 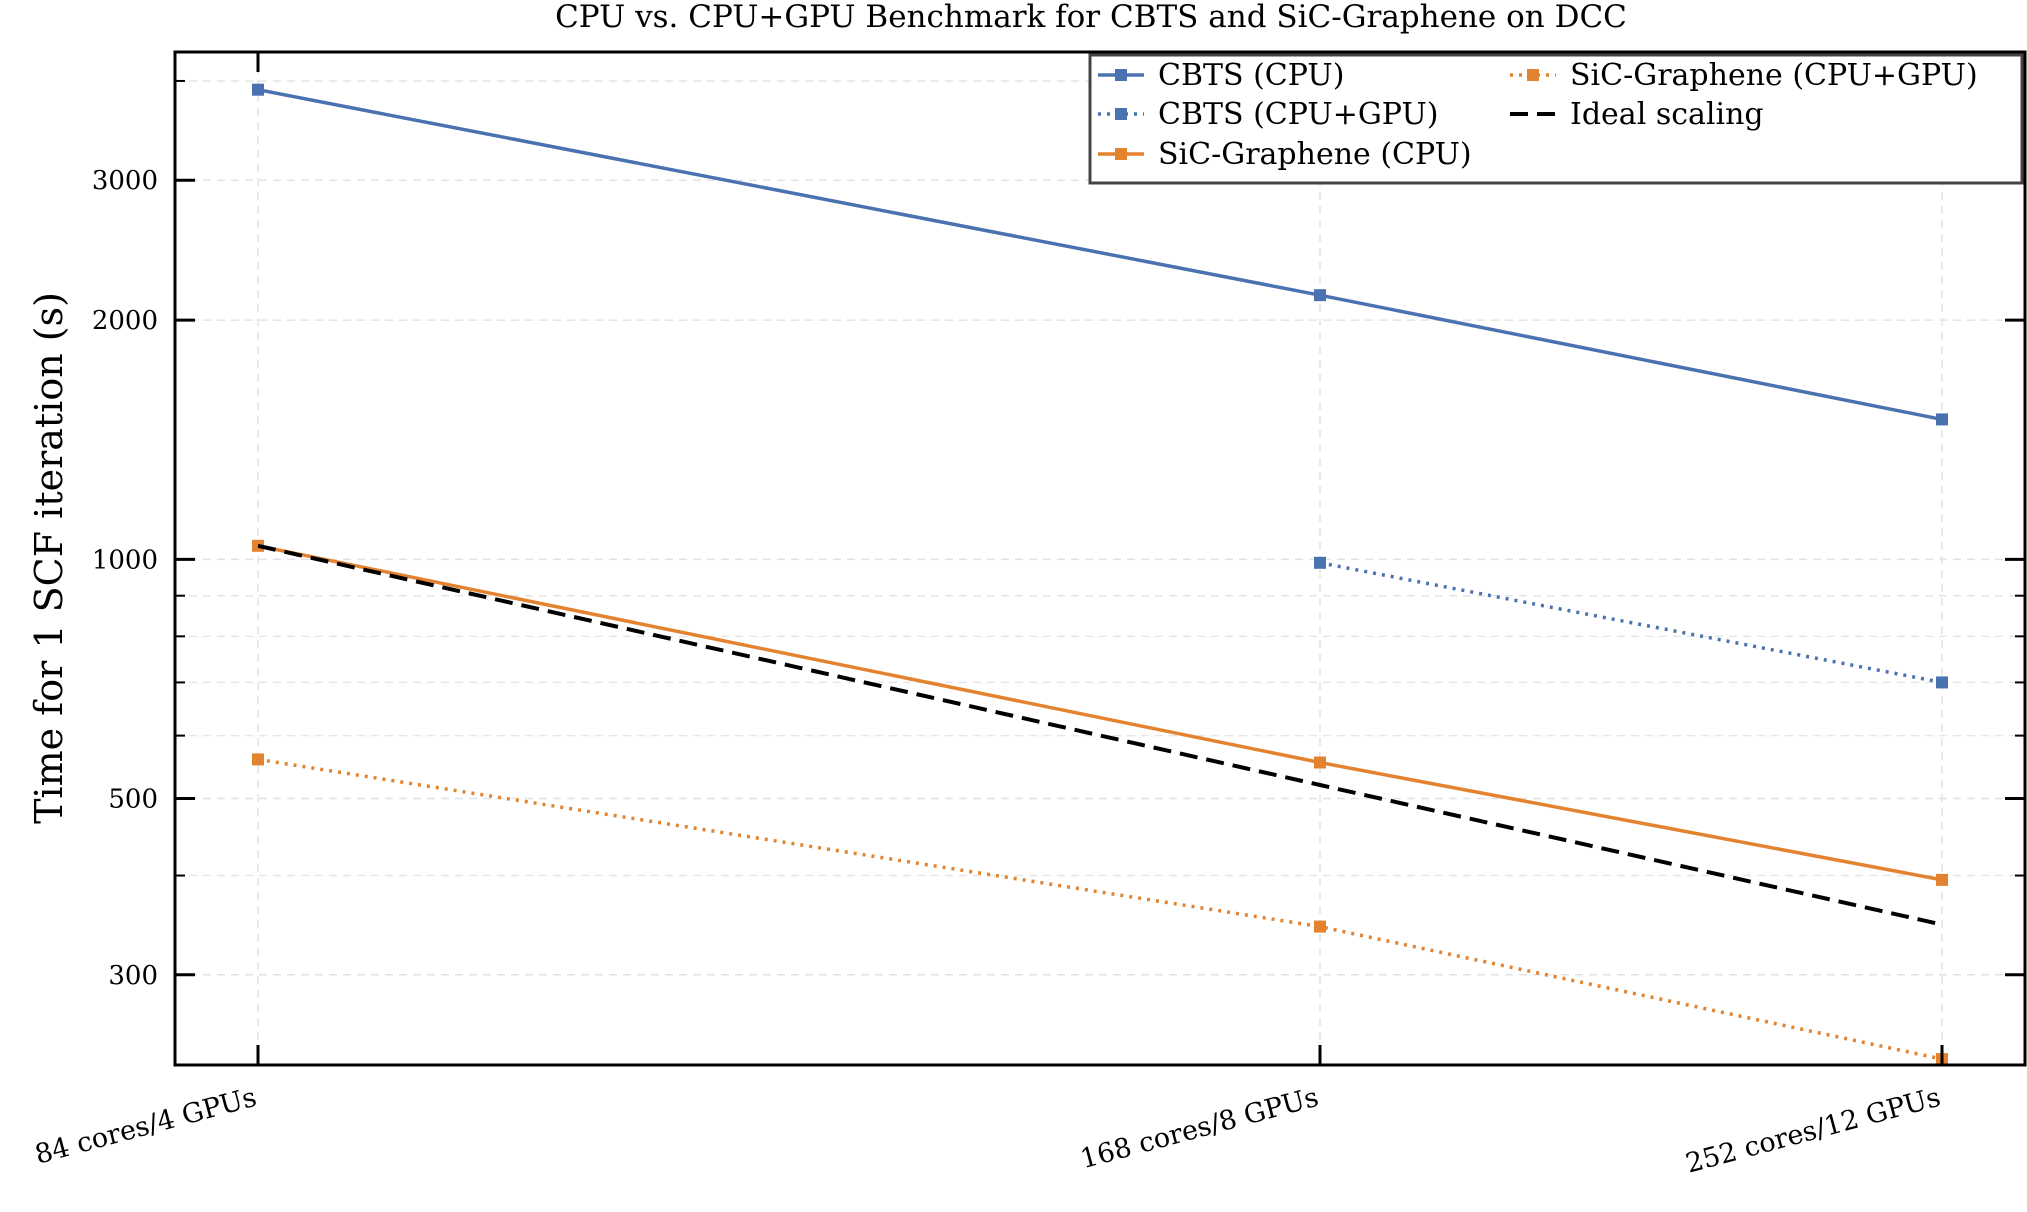 What do you see at coordinates (1667, 114) in the screenshot?
I see `legend-label: Ideal scaling` at bounding box center [1667, 114].